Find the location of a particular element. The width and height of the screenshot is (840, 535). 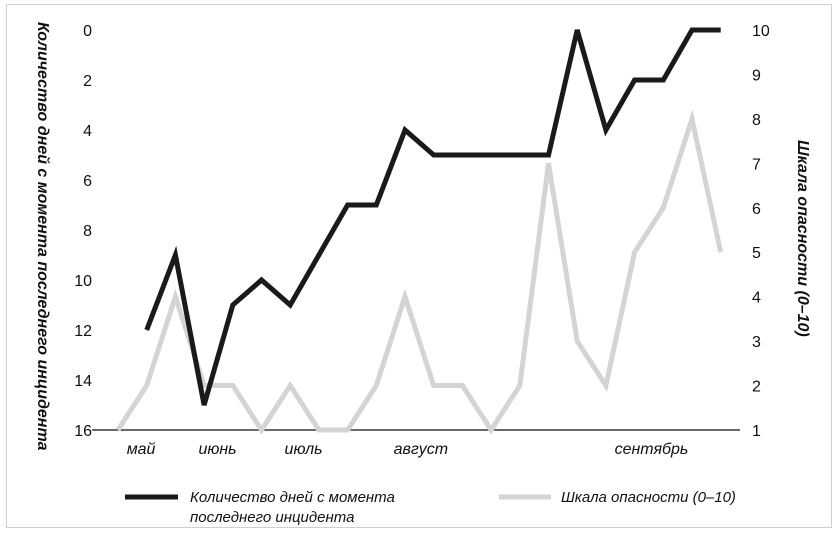

left-tick-label: 0 is located at coordinates (87, 31).